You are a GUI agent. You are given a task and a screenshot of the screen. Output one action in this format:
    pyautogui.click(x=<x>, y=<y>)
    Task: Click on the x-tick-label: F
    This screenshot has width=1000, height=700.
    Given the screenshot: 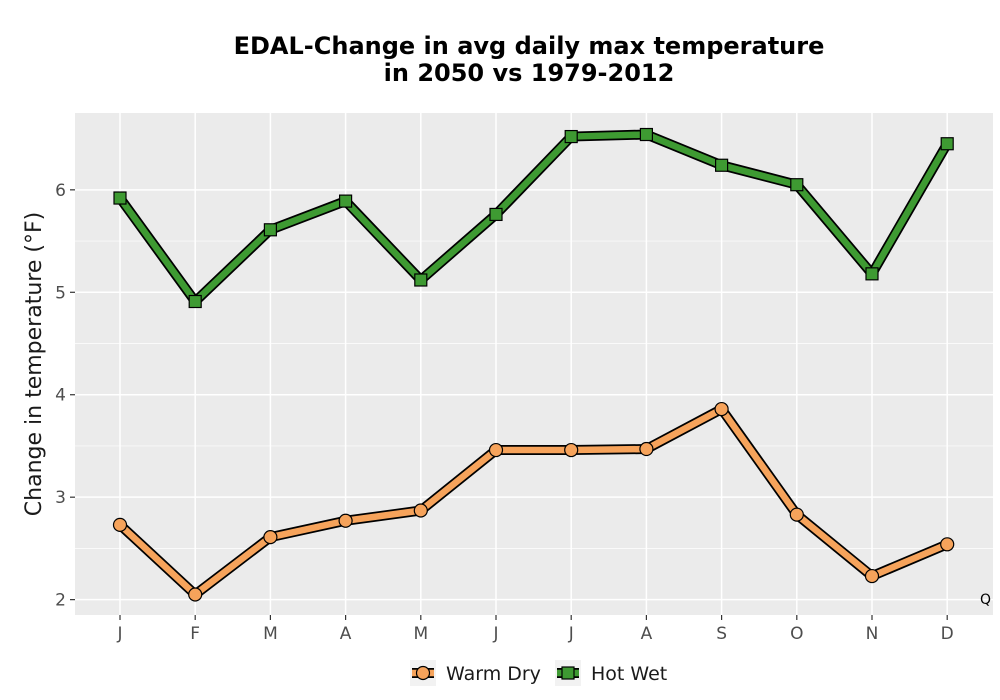 What is the action you would take?
    pyautogui.click(x=195, y=634)
    